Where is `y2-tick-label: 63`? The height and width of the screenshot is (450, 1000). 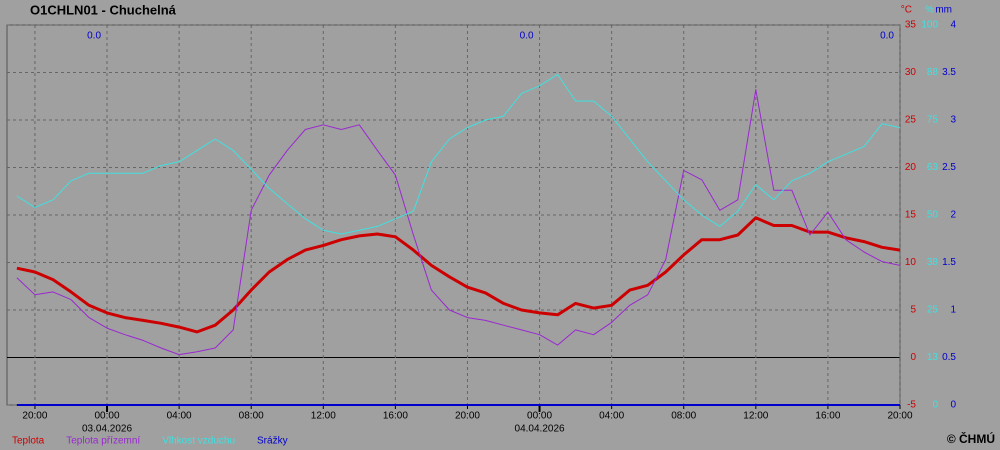 y2-tick-label: 63 is located at coordinates (933, 167).